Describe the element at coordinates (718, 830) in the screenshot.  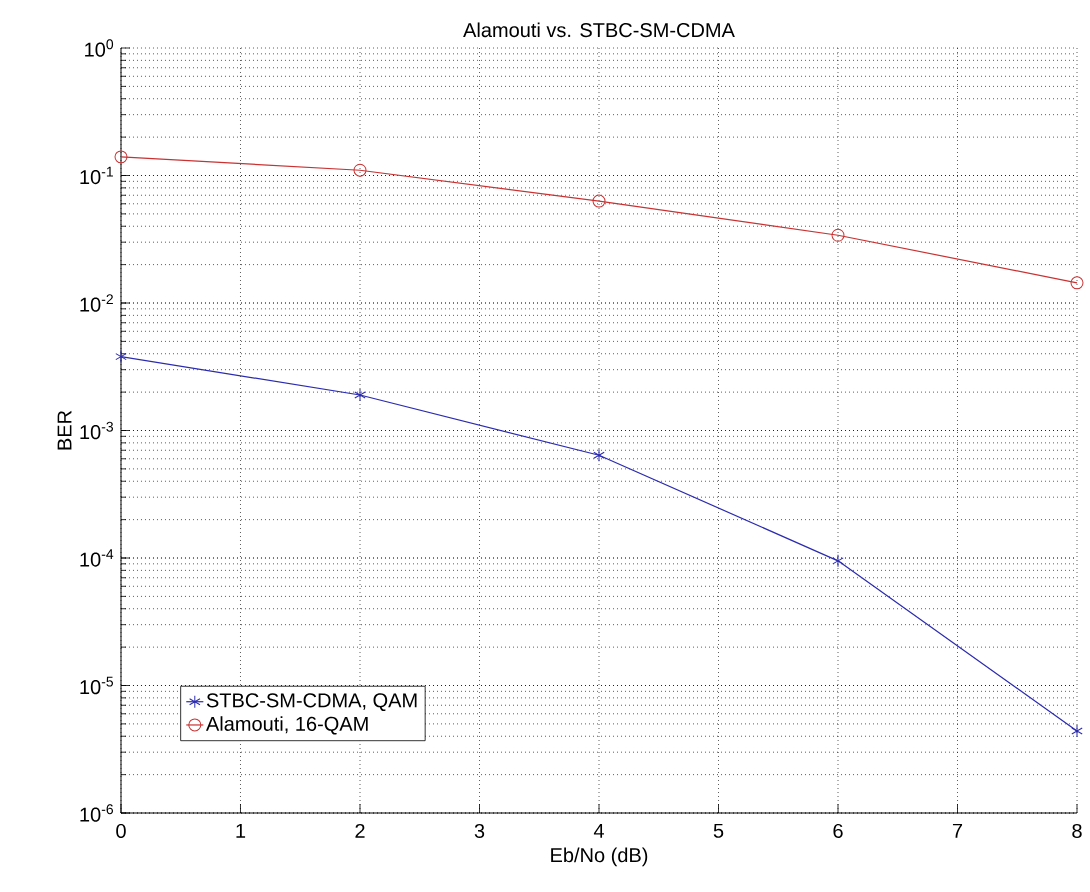
I see `x-tick-label: 5` at that location.